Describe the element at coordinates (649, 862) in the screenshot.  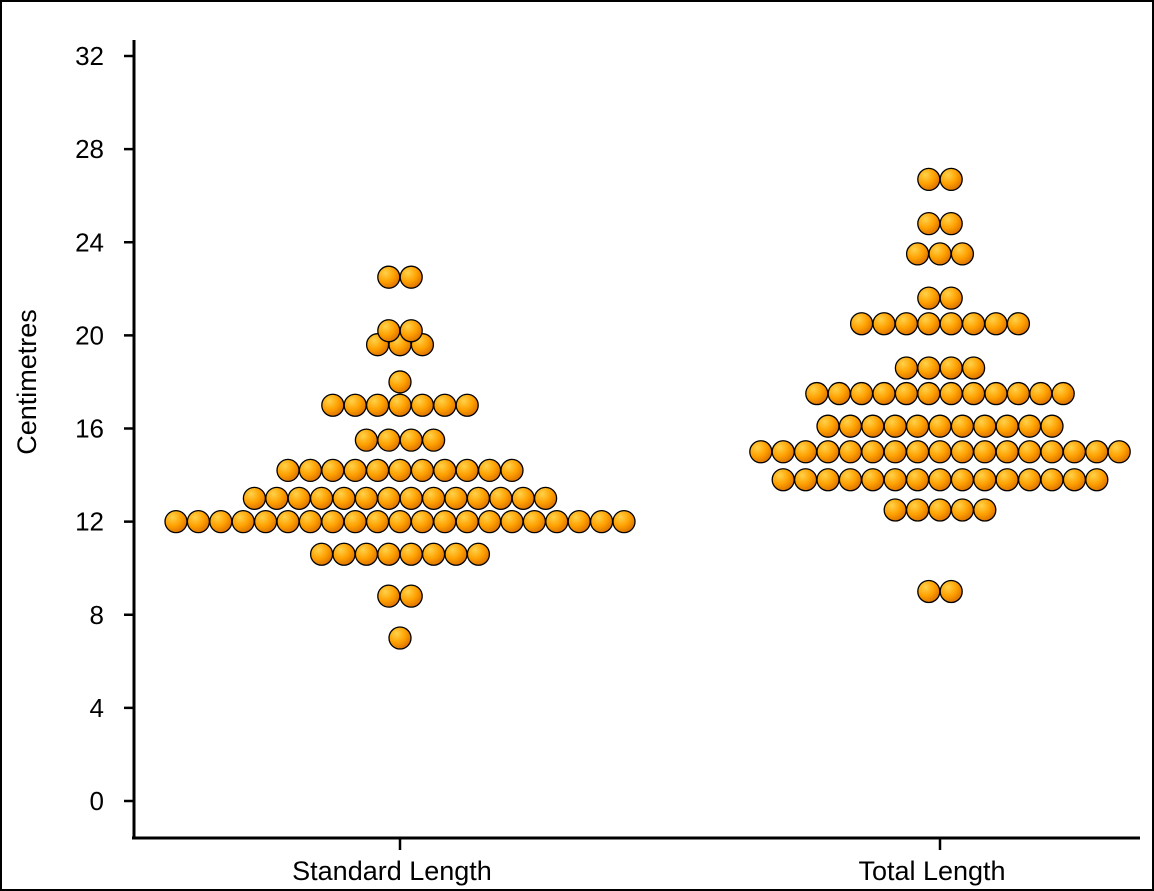
I see `x-axis-ticks: Standard Length Total Length` at that location.